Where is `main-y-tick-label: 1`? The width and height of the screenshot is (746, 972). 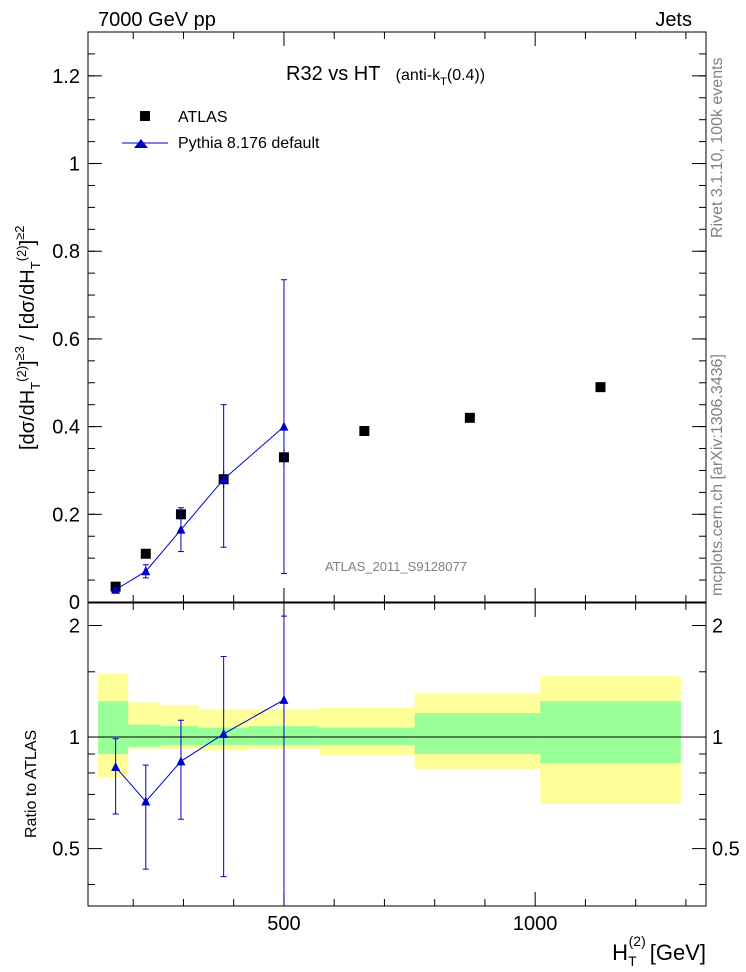
main-y-tick-label: 1 is located at coordinates (74, 165).